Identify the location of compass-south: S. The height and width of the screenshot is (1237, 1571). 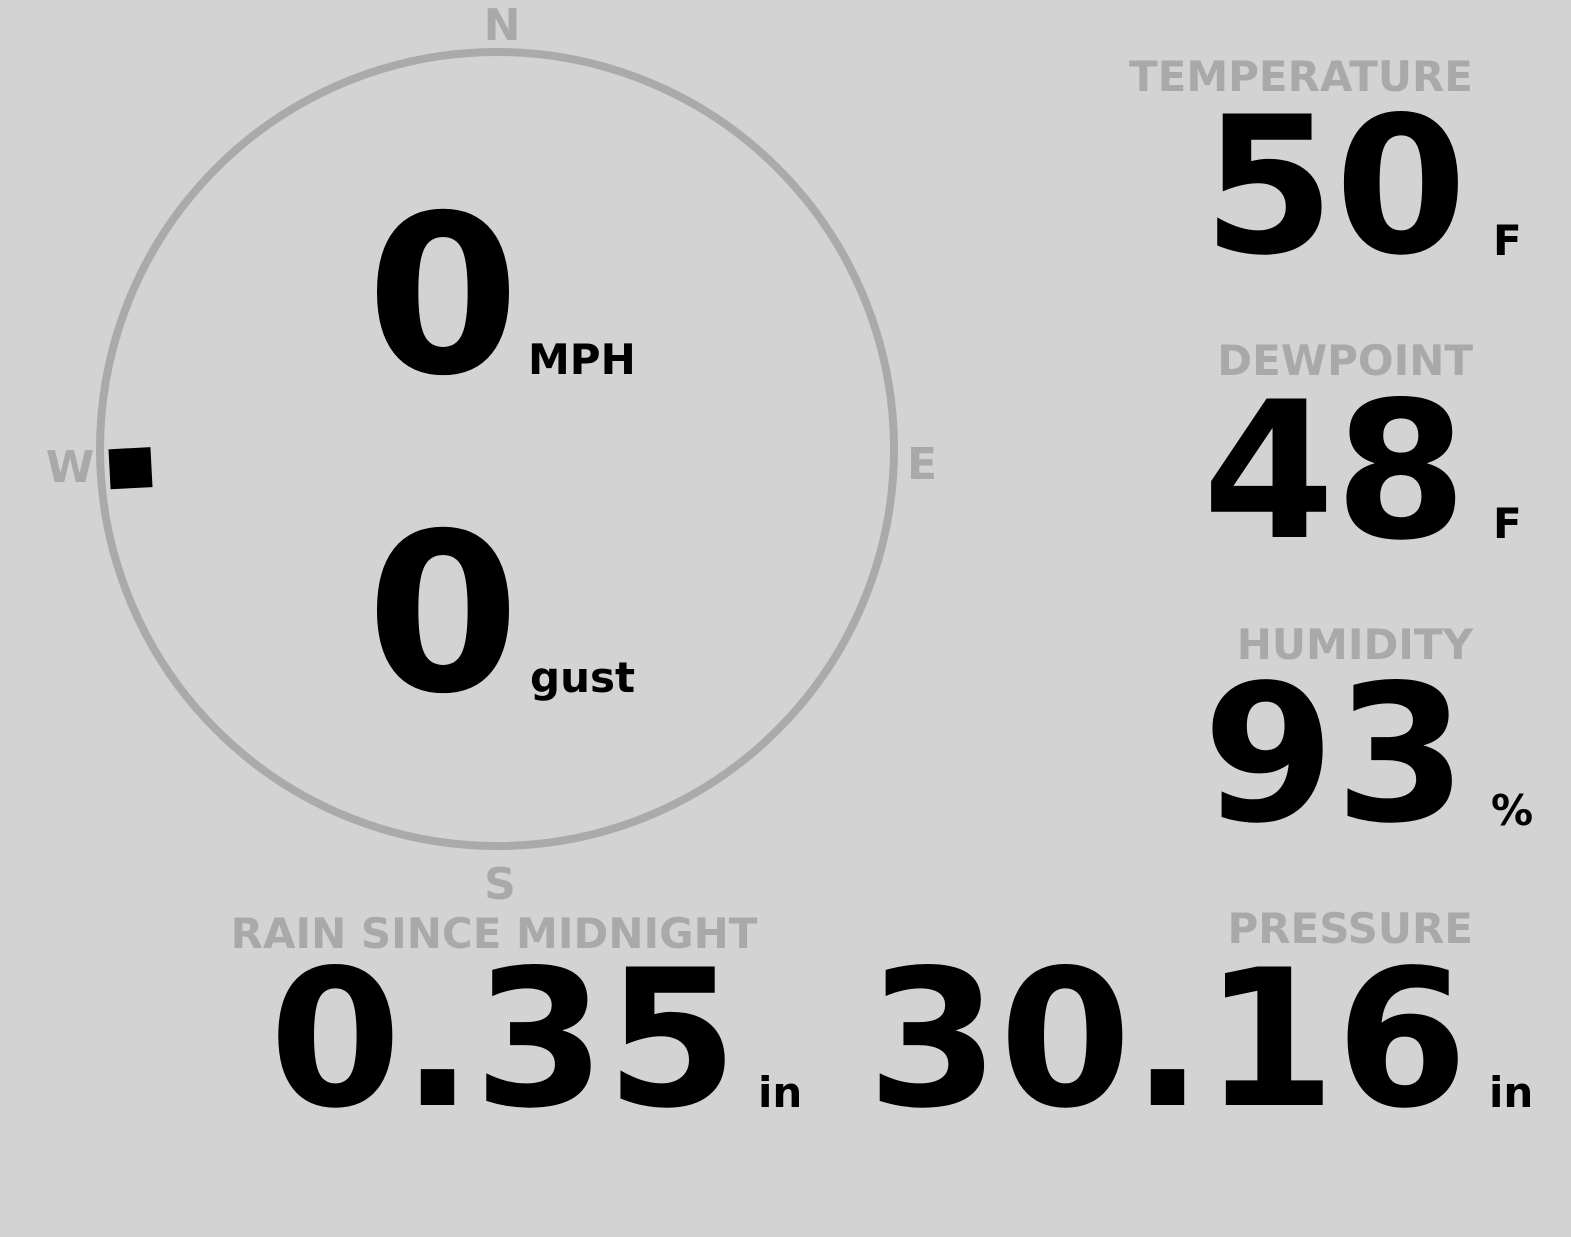
(500, 884).